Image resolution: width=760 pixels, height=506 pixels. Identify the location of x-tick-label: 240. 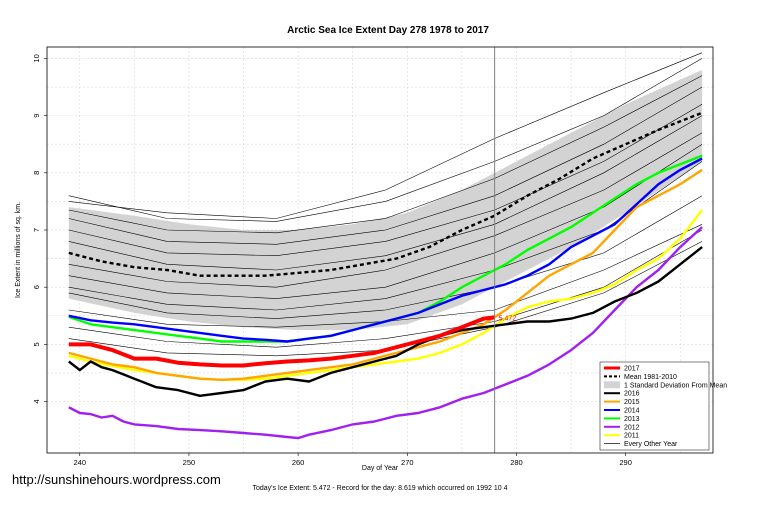
(79, 462).